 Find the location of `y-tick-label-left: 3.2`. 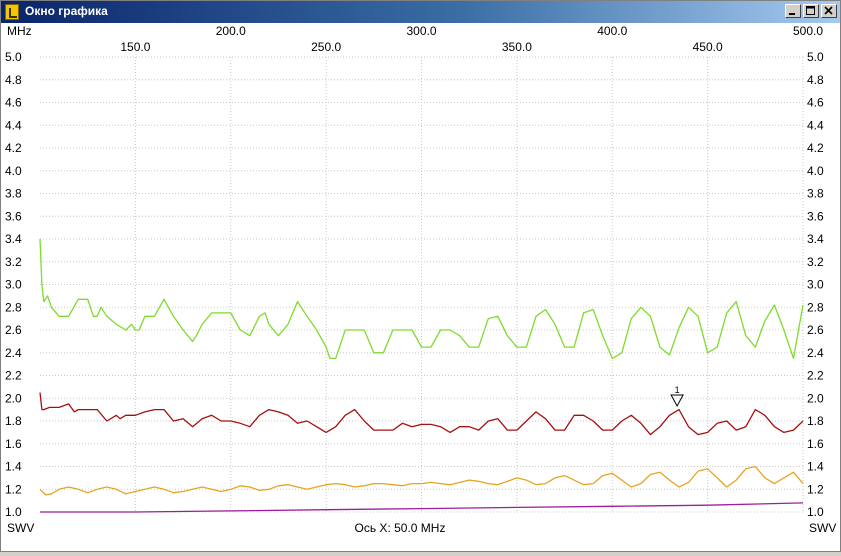

y-tick-label-left: 3.2 is located at coordinates (13, 262).